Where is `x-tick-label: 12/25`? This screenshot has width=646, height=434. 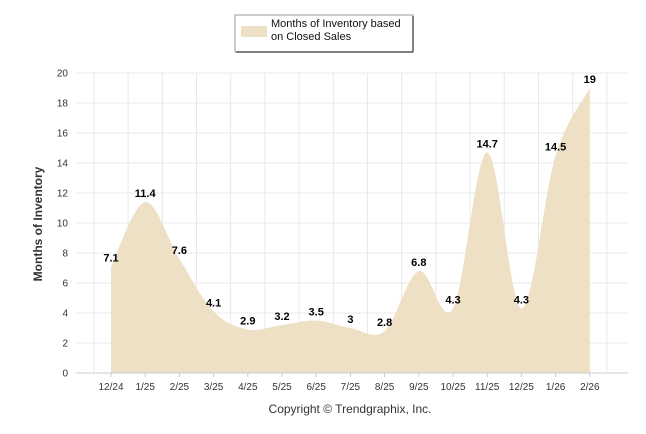 x-tick-label: 12/25 is located at coordinates (521, 387).